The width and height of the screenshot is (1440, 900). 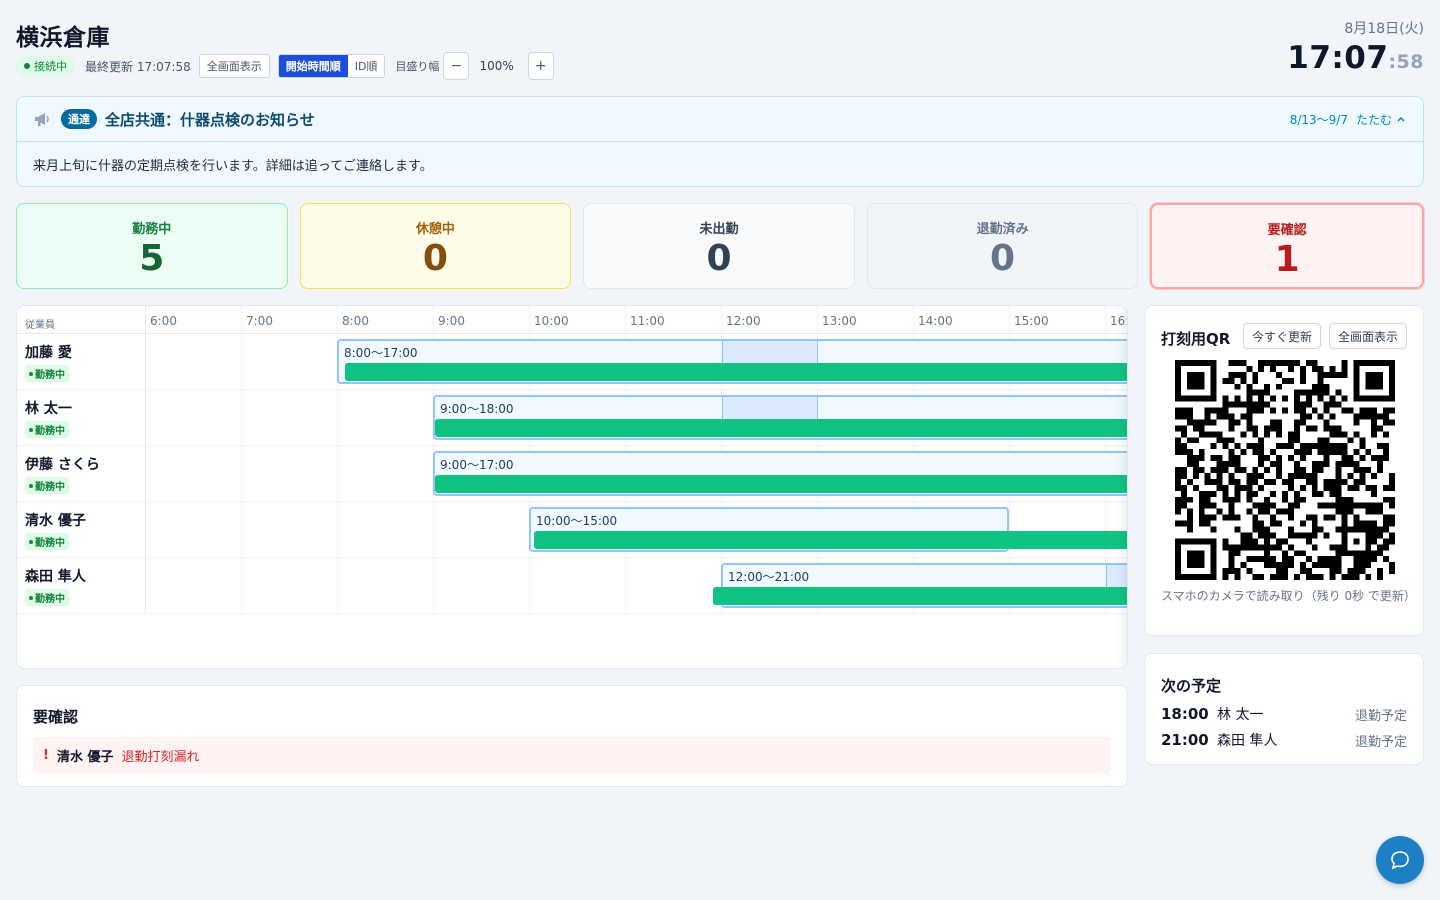 I want to click on stat-clocked-out: 退勤済み 0, so click(x=1002, y=246).